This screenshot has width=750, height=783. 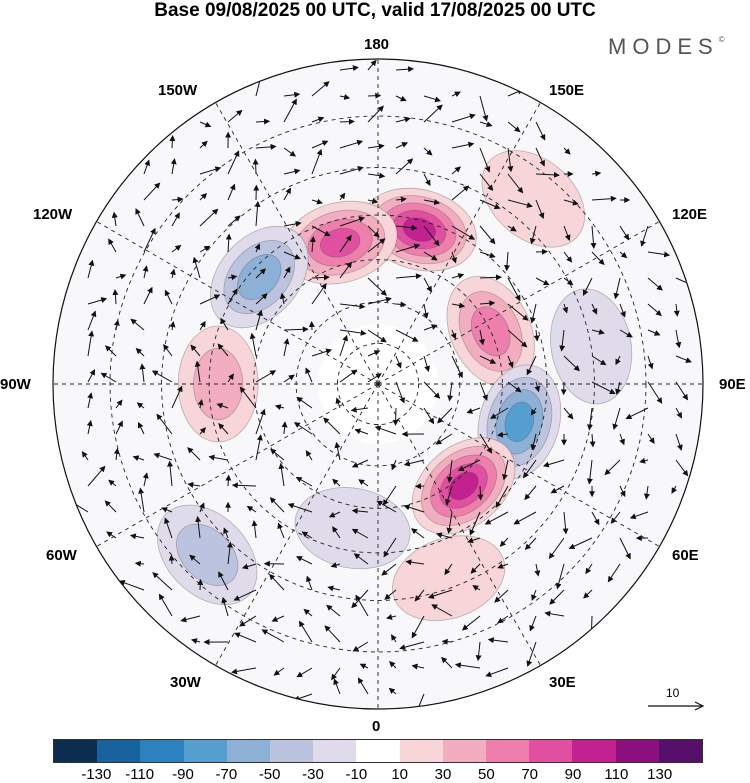 I want to click on latitude-circle, so click(x=378, y=384).